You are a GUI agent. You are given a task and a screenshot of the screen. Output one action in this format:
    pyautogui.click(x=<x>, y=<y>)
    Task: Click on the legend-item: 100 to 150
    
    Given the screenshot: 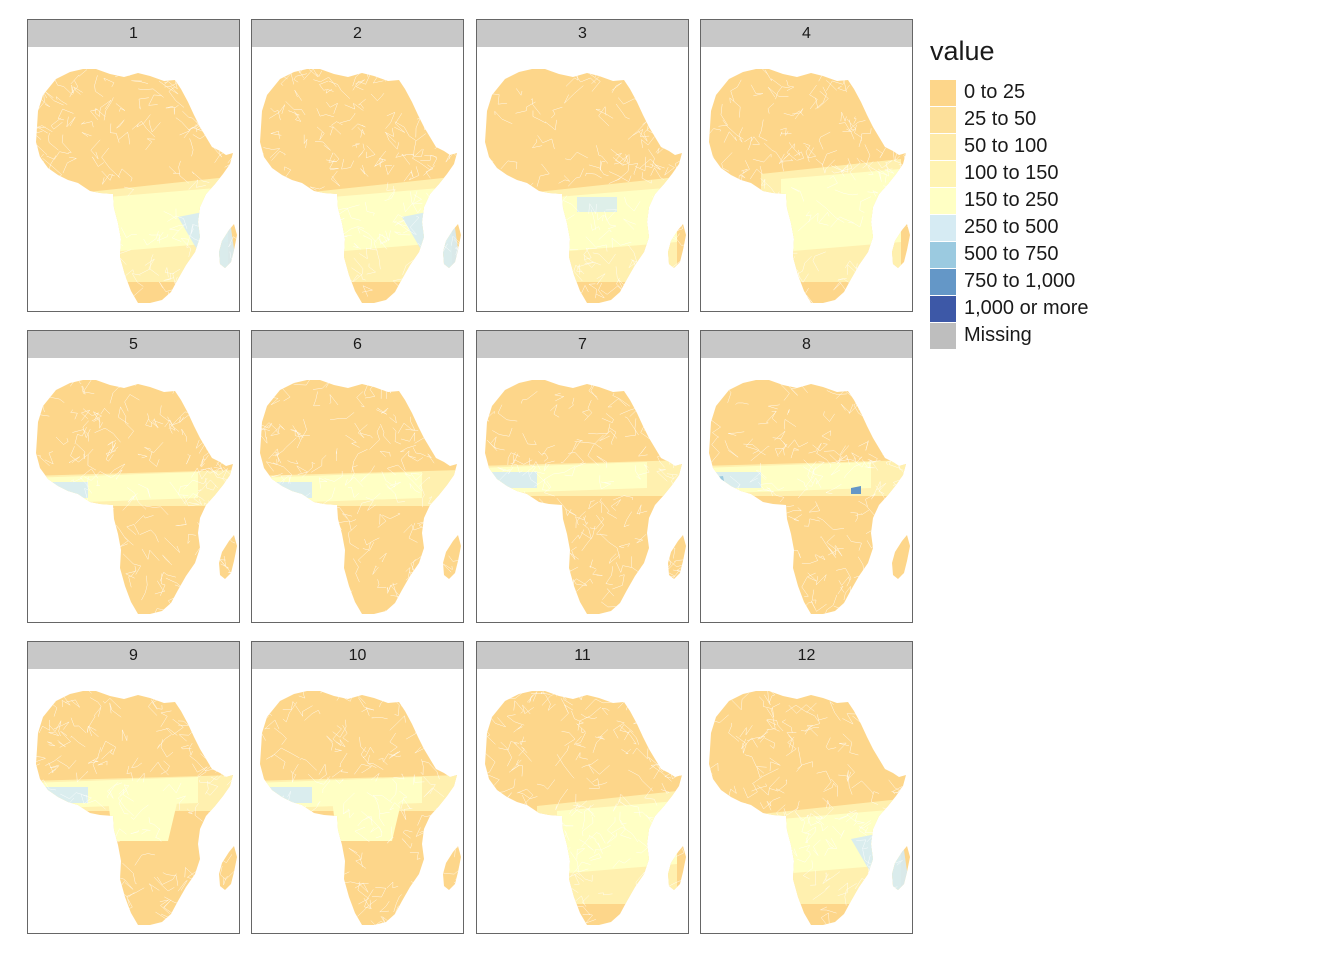 What is the action you would take?
    pyautogui.click(x=1009, y=173)
    